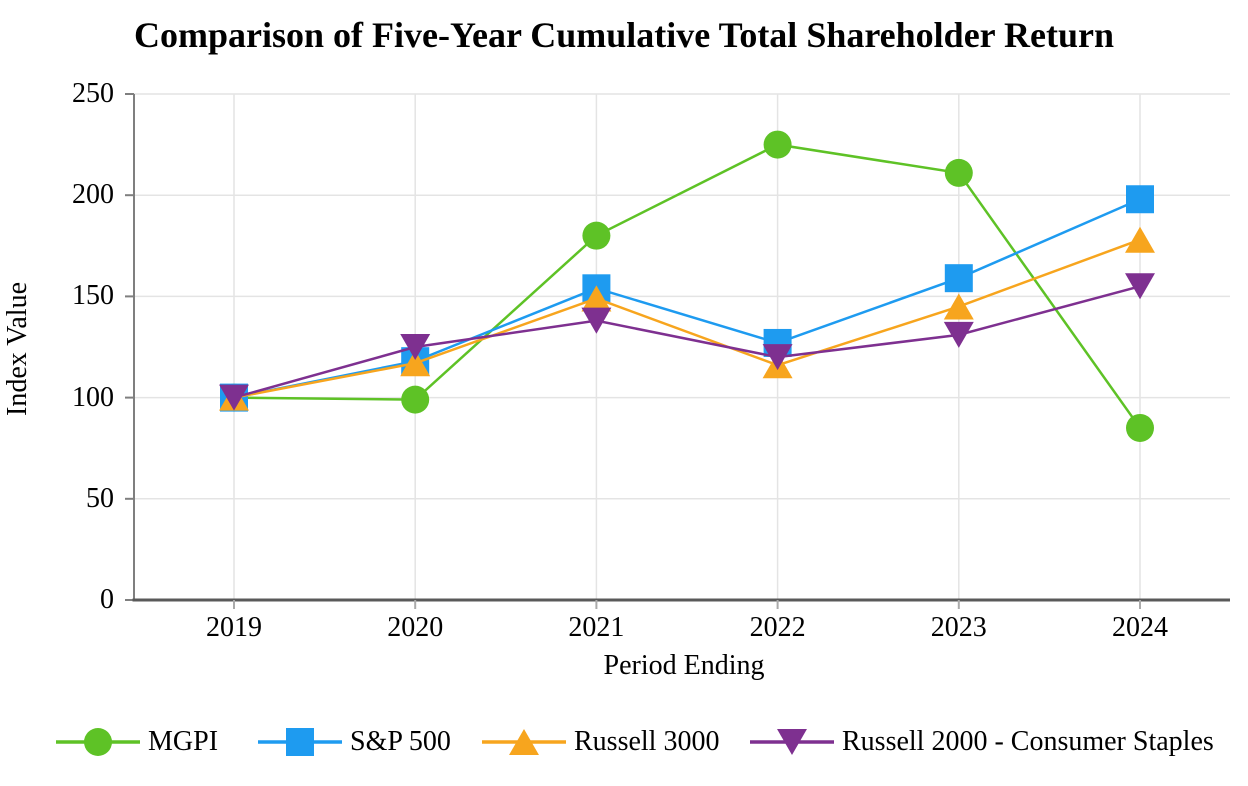 Image resolution: width=1248 pixels, height=786 pixels. Describe the element at coordinates (596, 627) in the screenshot. I see `x-tick-label: 2021` at that location.